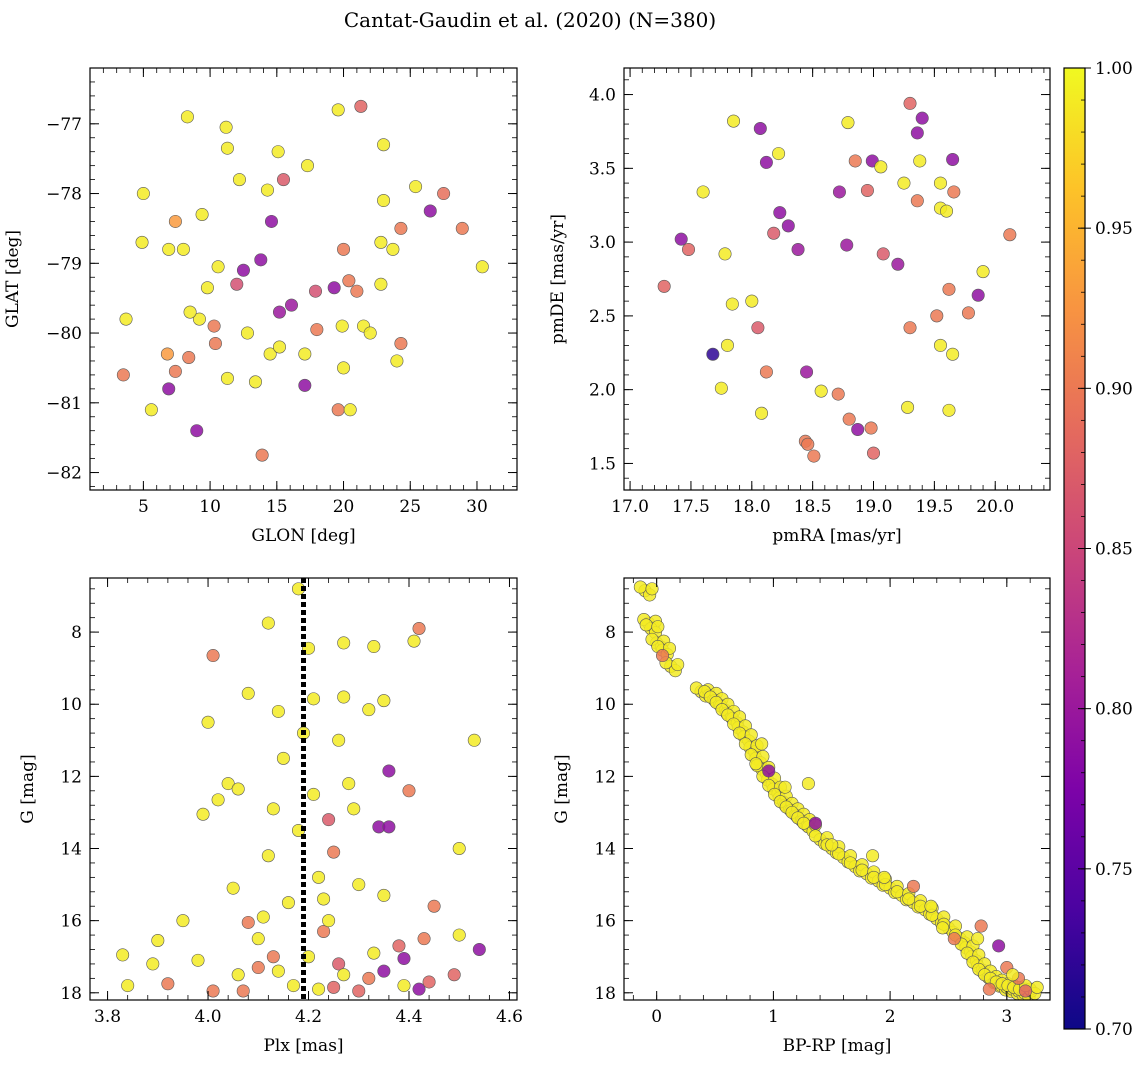 The width and height of the screenshot is (1148, 1068). Describe the element at coordinates (995, 507) in the screenshot. I see `x-tick-label: 20.0` at that location.